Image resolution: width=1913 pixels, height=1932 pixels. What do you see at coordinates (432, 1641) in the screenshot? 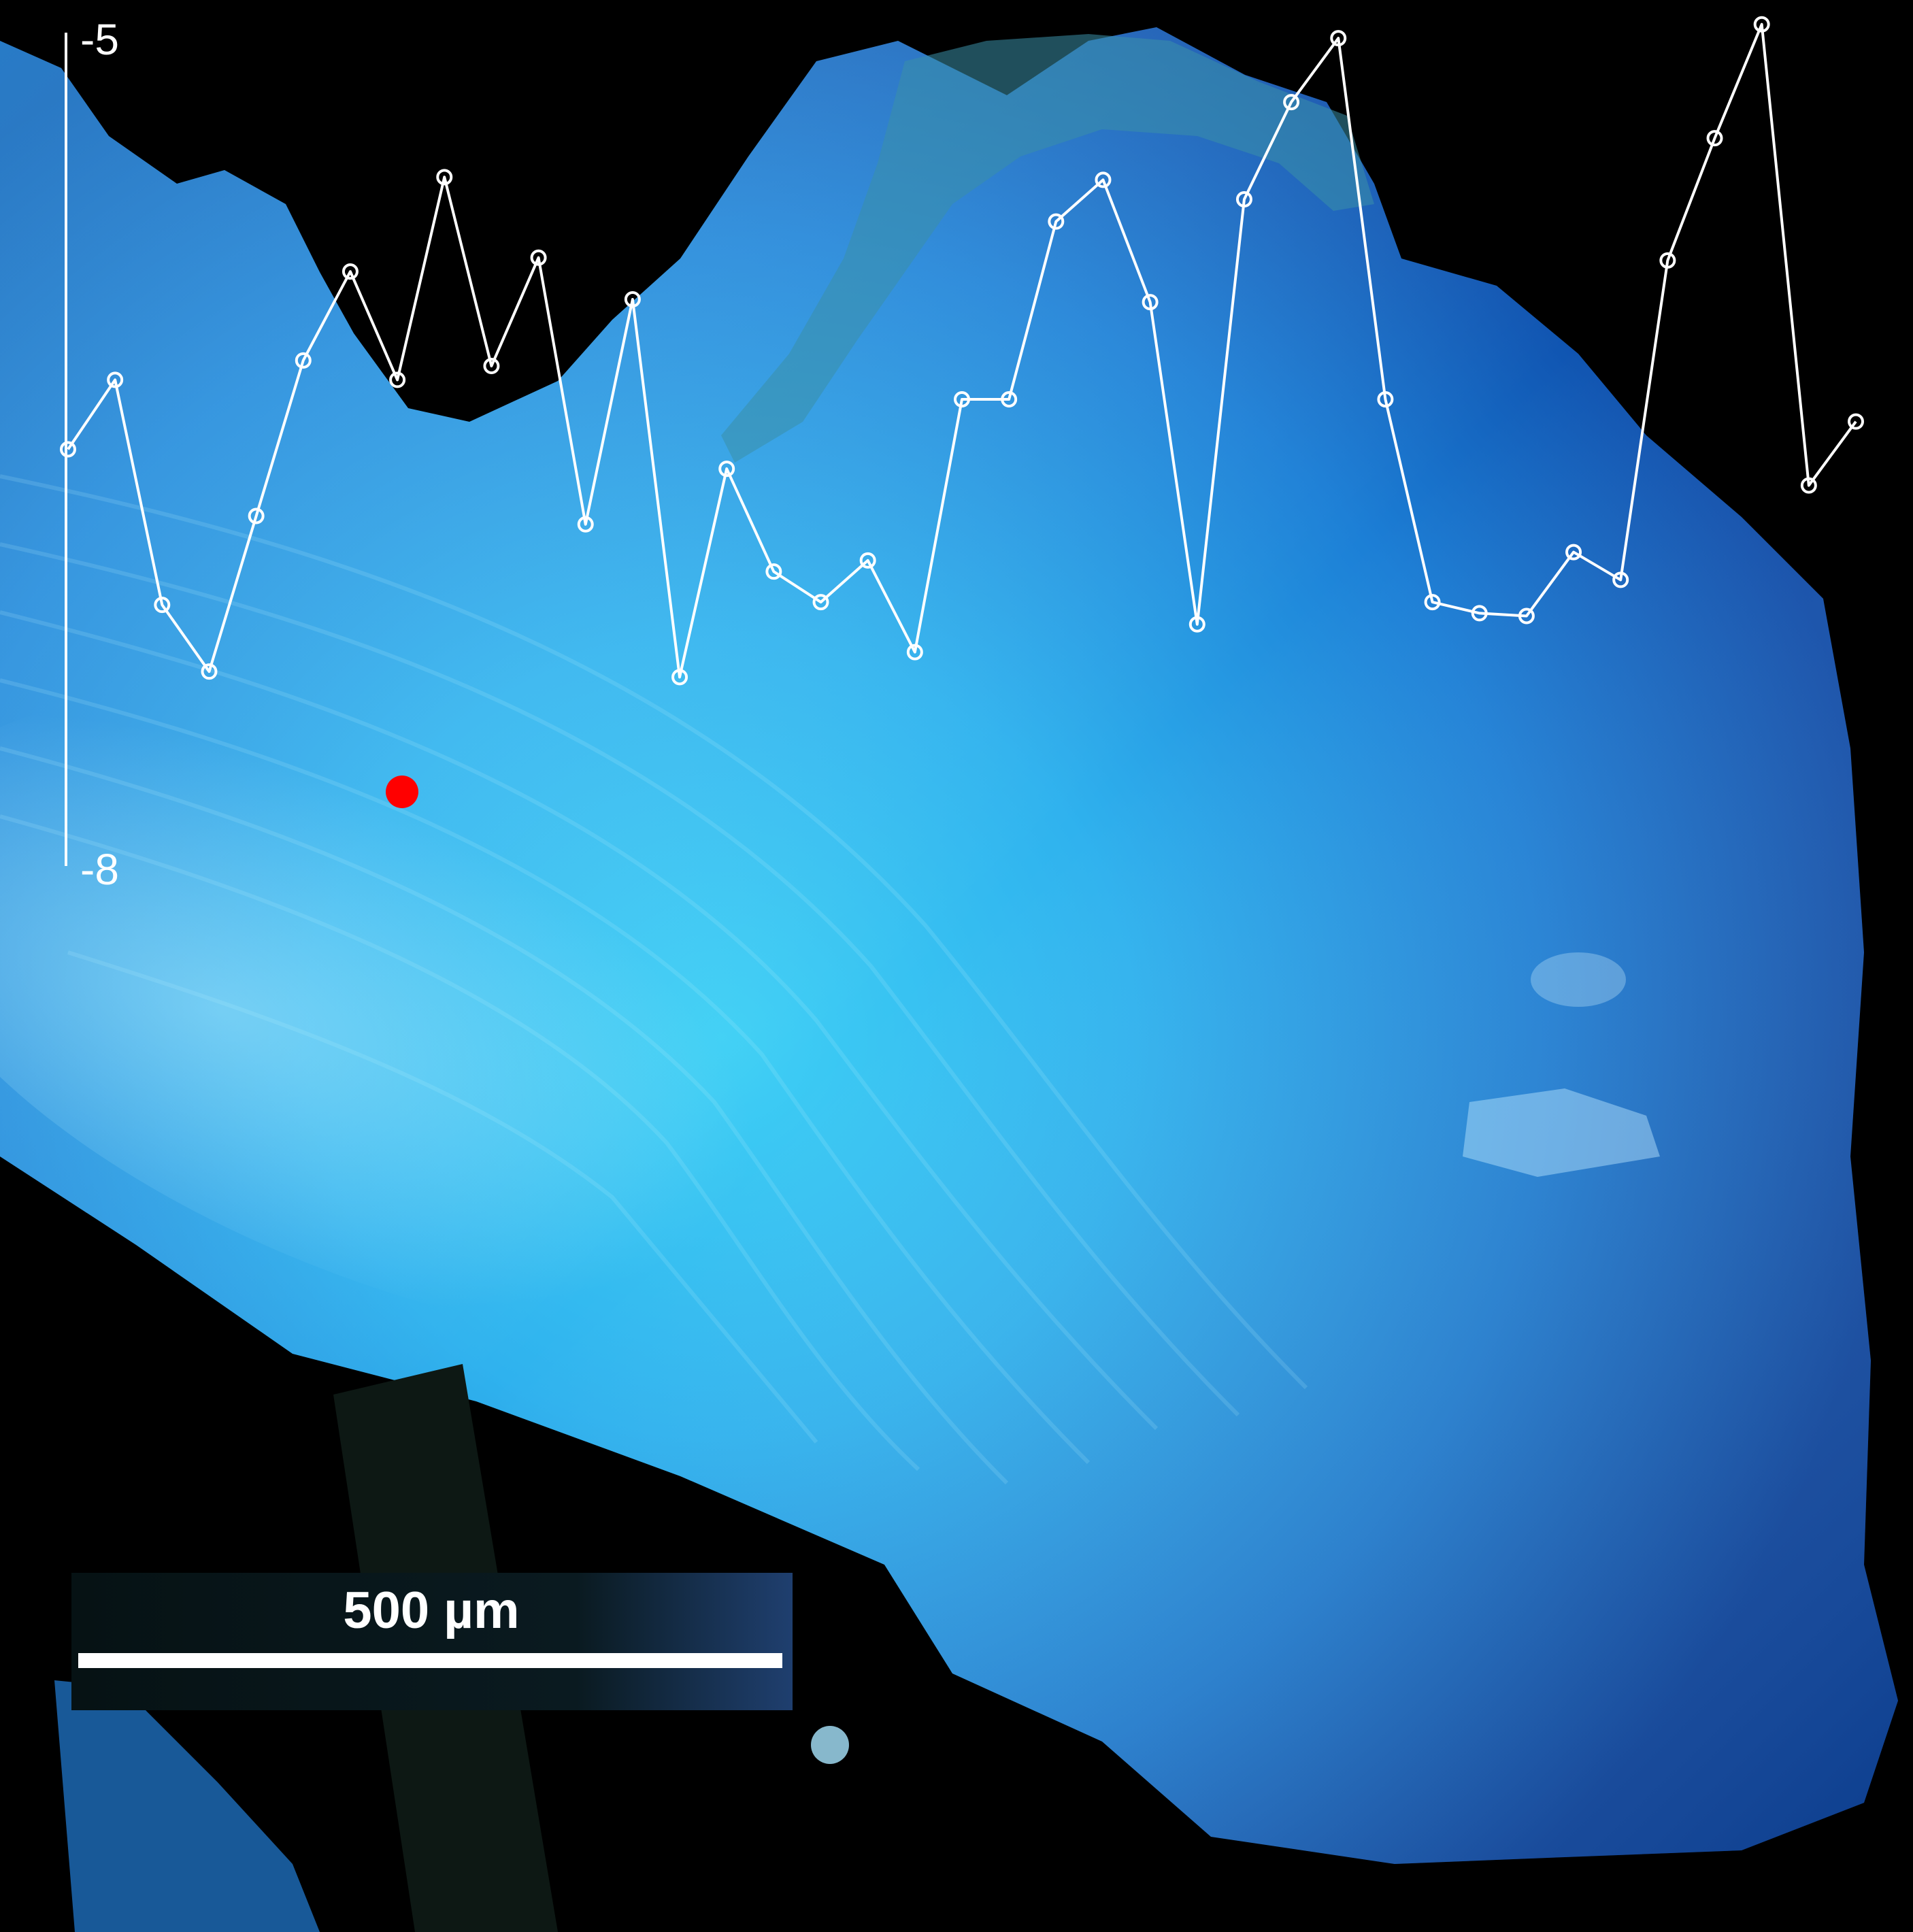
I see `scalebar-panel` at bounding box center [432, 1641].